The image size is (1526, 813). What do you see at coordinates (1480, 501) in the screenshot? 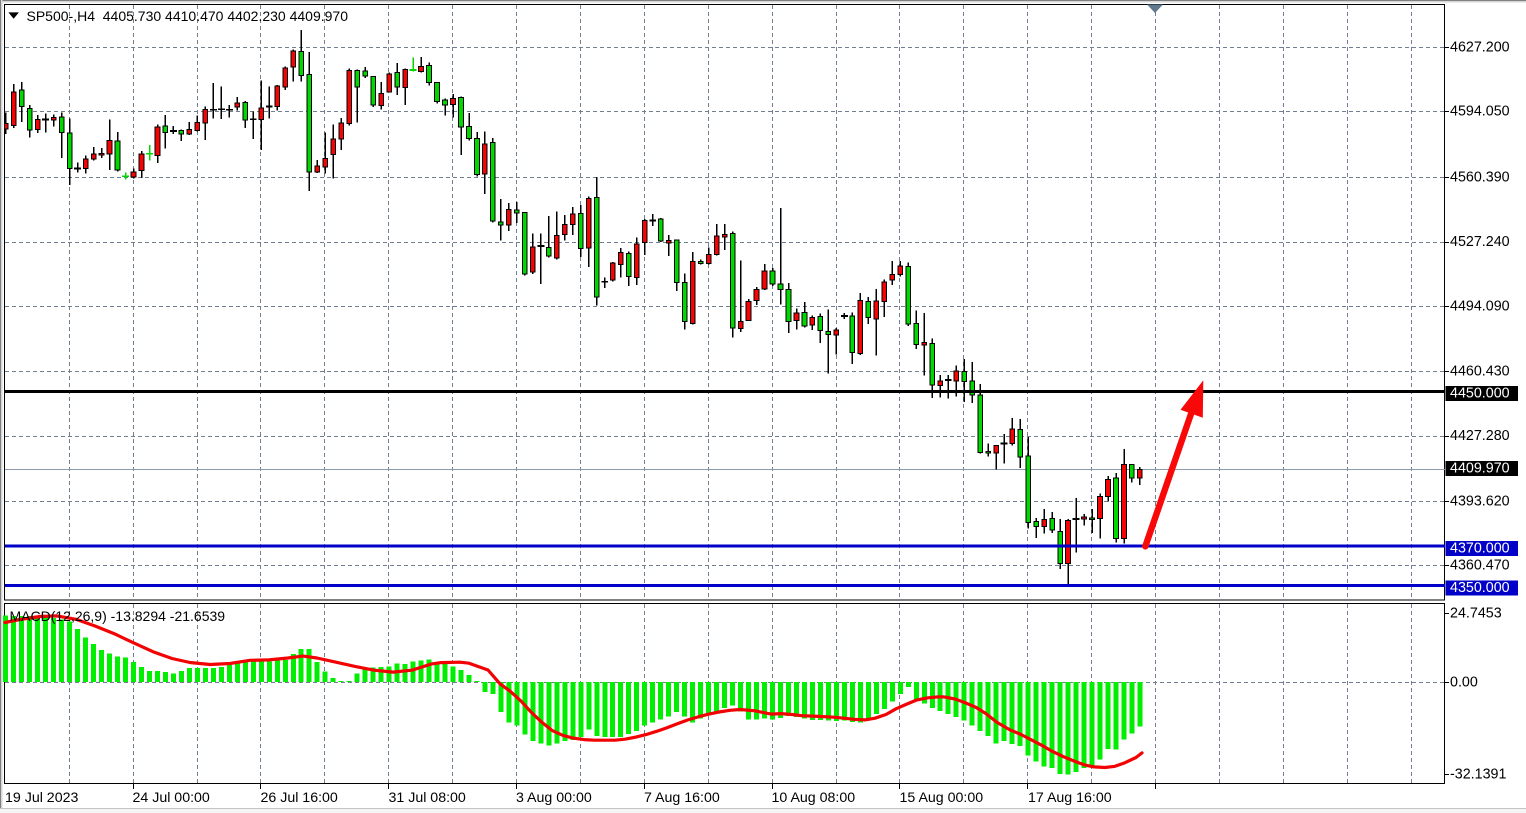
I see `svg-text: 4393.620` at bounding box center [1480, 501].